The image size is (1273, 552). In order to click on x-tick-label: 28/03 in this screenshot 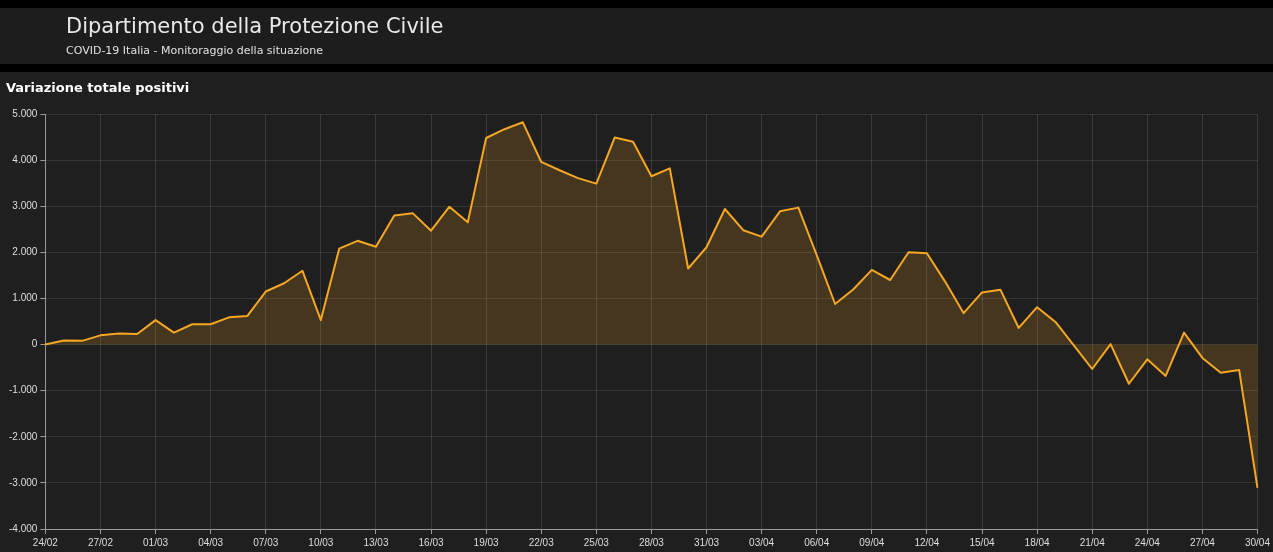, I will do `click(651, 542)`.